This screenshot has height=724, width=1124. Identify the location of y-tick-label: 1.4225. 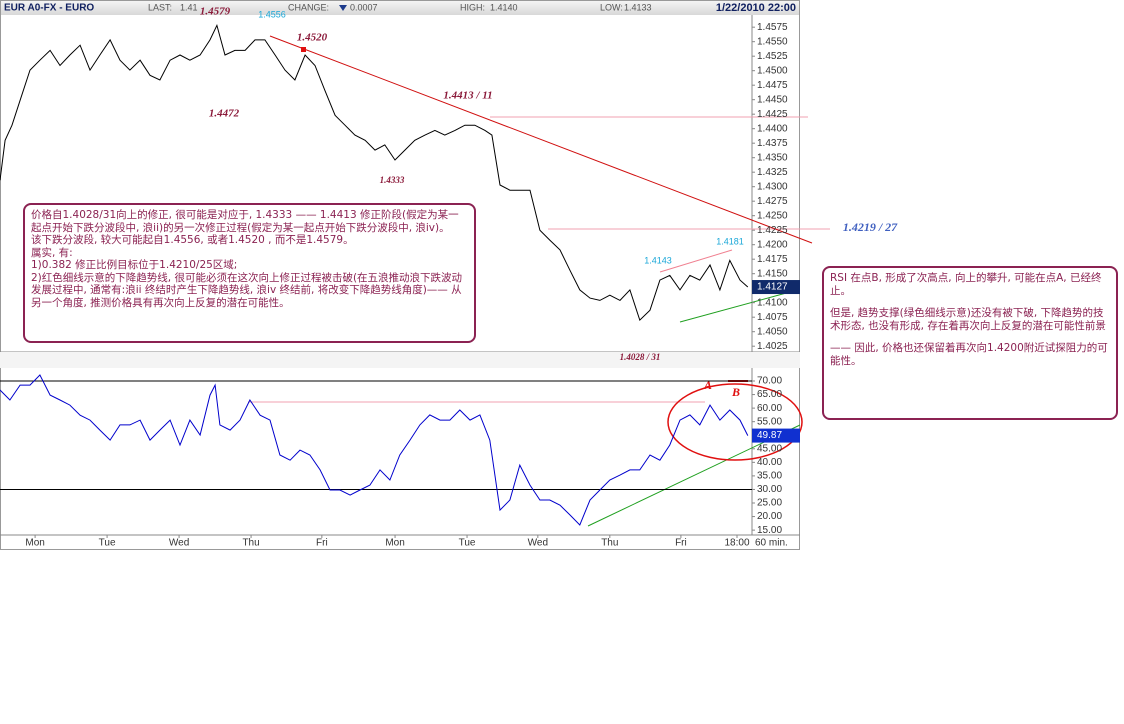
(772, 230).